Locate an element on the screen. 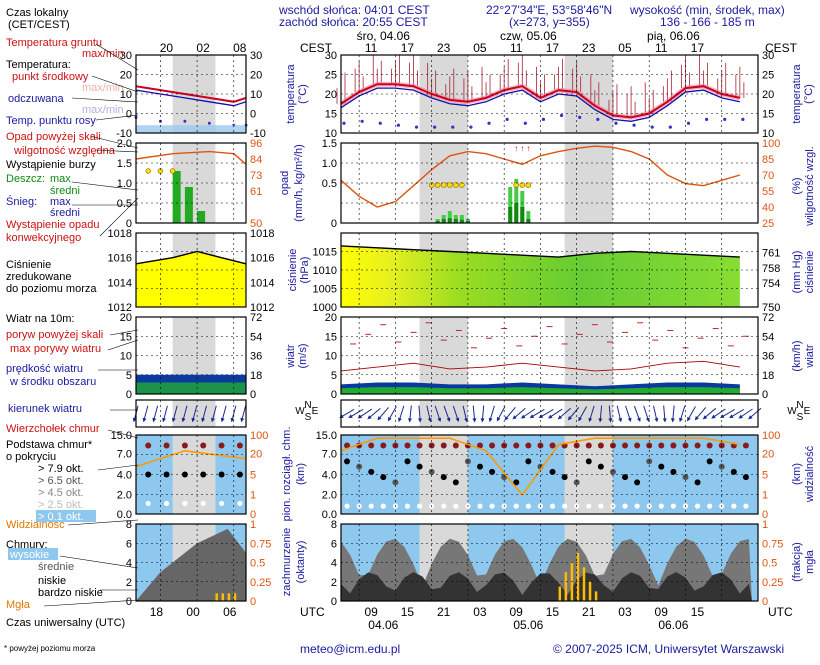  rain-mean-bar is located at coordinates (516, 213).